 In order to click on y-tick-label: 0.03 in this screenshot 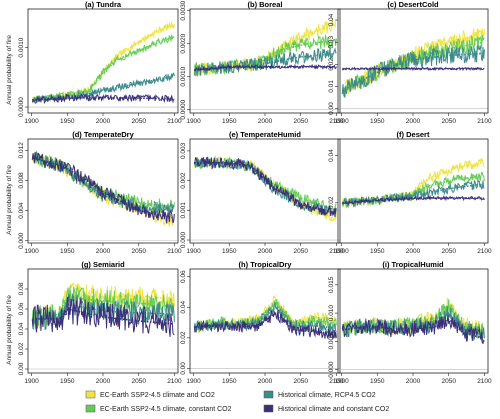, I will do `click(331, 41)`.